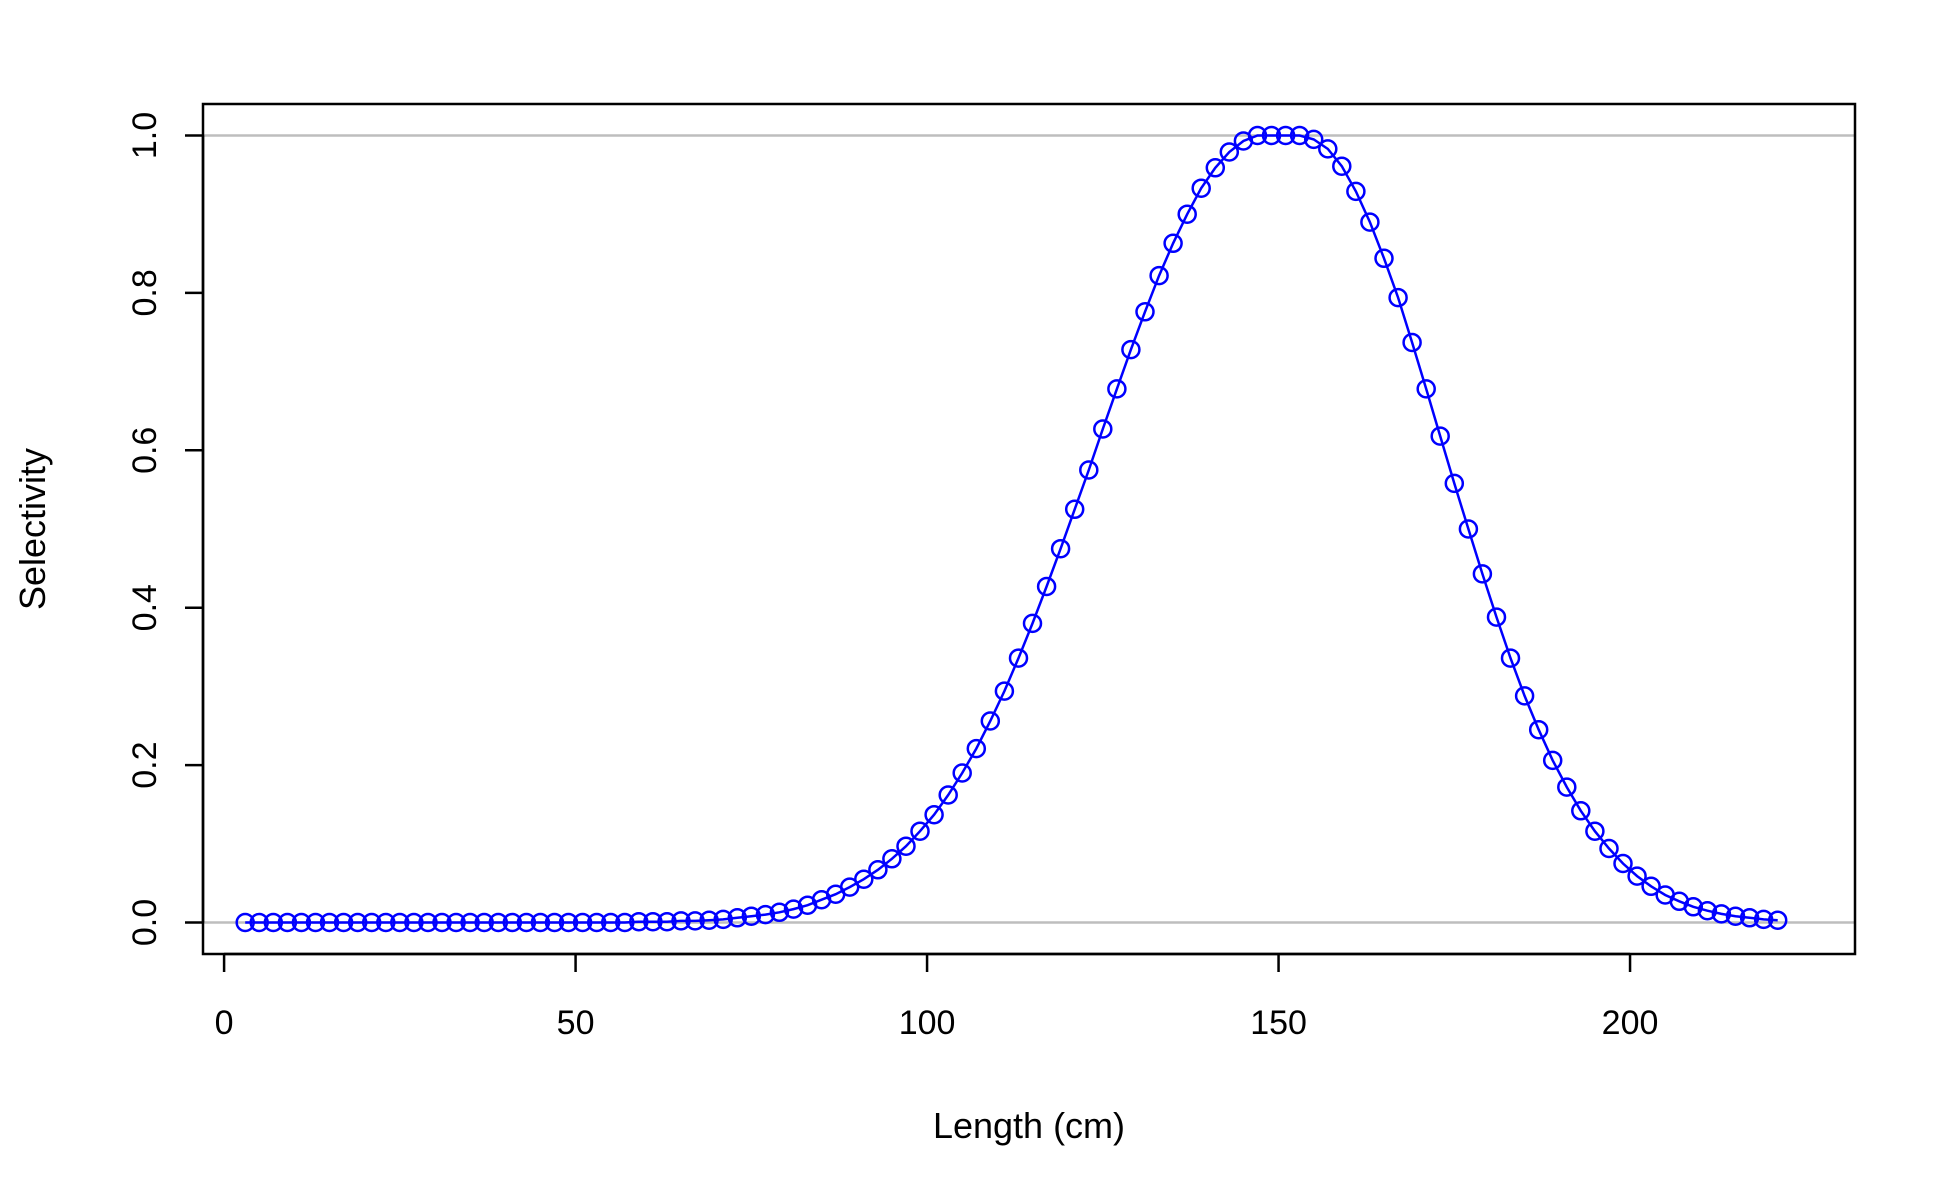 The height and width of the screenshot is (1200, 1950). What do you see at coordinates (927, 1023) in the screenshot?
I see `x-tick-label: 100` at bounding box center [927, 1023].